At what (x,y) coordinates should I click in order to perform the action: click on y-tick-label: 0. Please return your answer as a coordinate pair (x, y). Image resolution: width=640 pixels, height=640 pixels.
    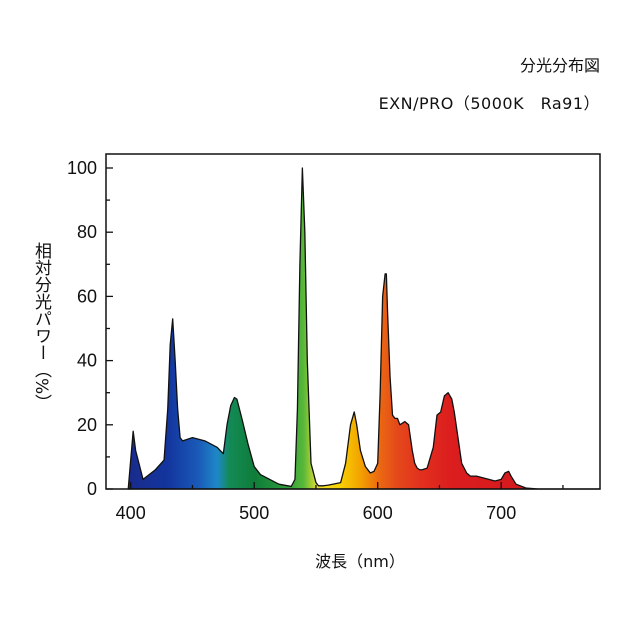
    Looking at the image, I should click on (92, 489).